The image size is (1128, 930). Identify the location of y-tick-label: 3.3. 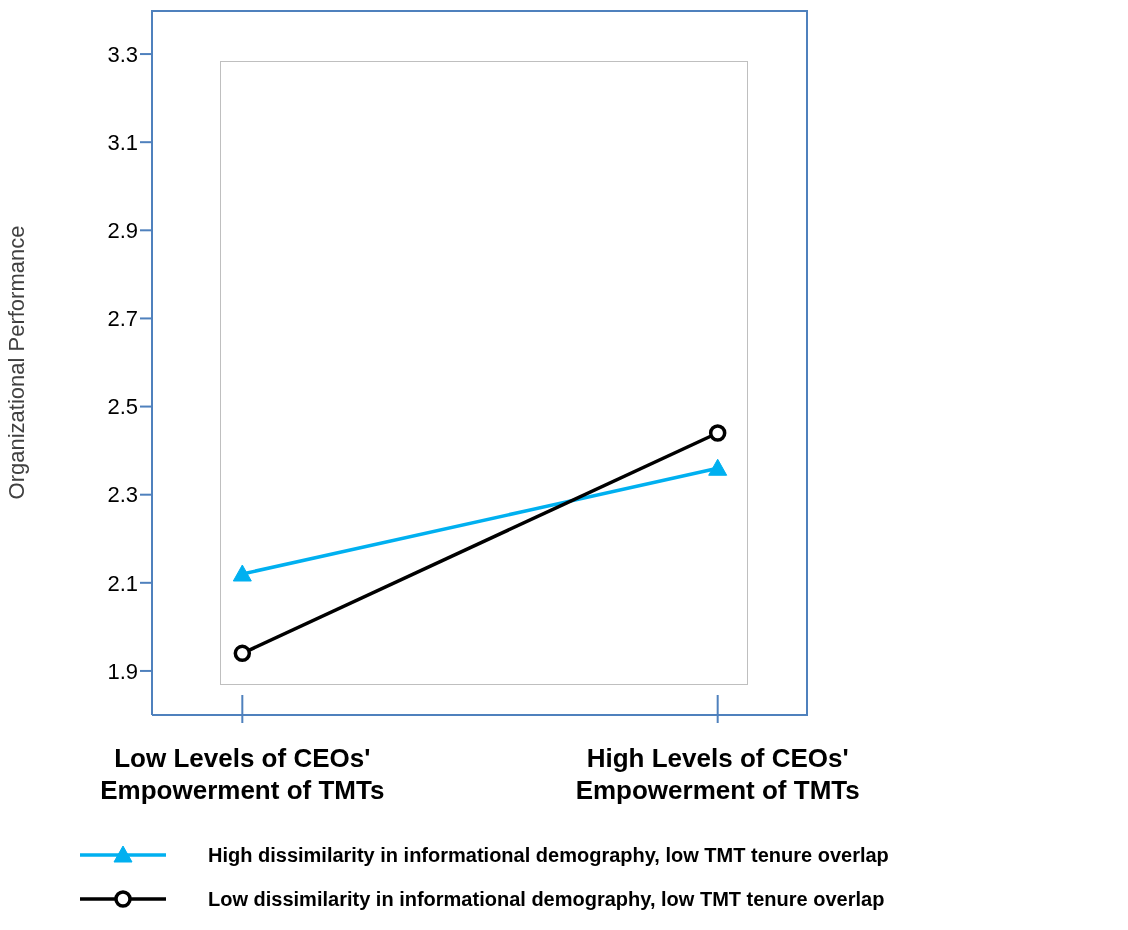
(122, 54).